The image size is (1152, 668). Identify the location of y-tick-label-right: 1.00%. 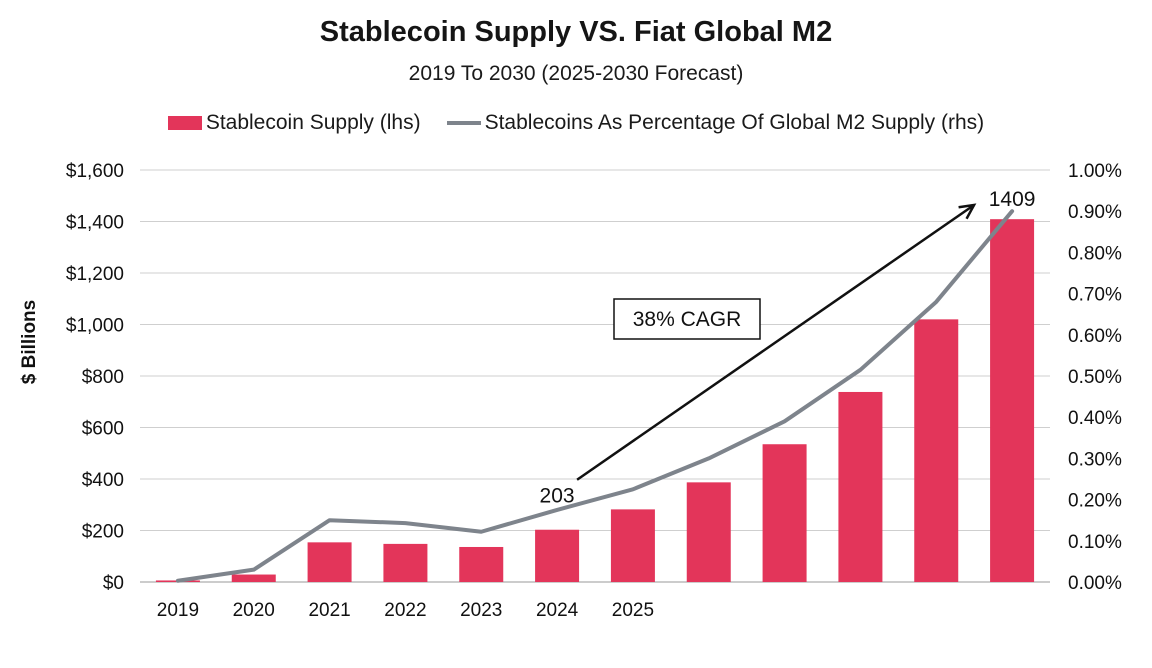
(1095, 171).